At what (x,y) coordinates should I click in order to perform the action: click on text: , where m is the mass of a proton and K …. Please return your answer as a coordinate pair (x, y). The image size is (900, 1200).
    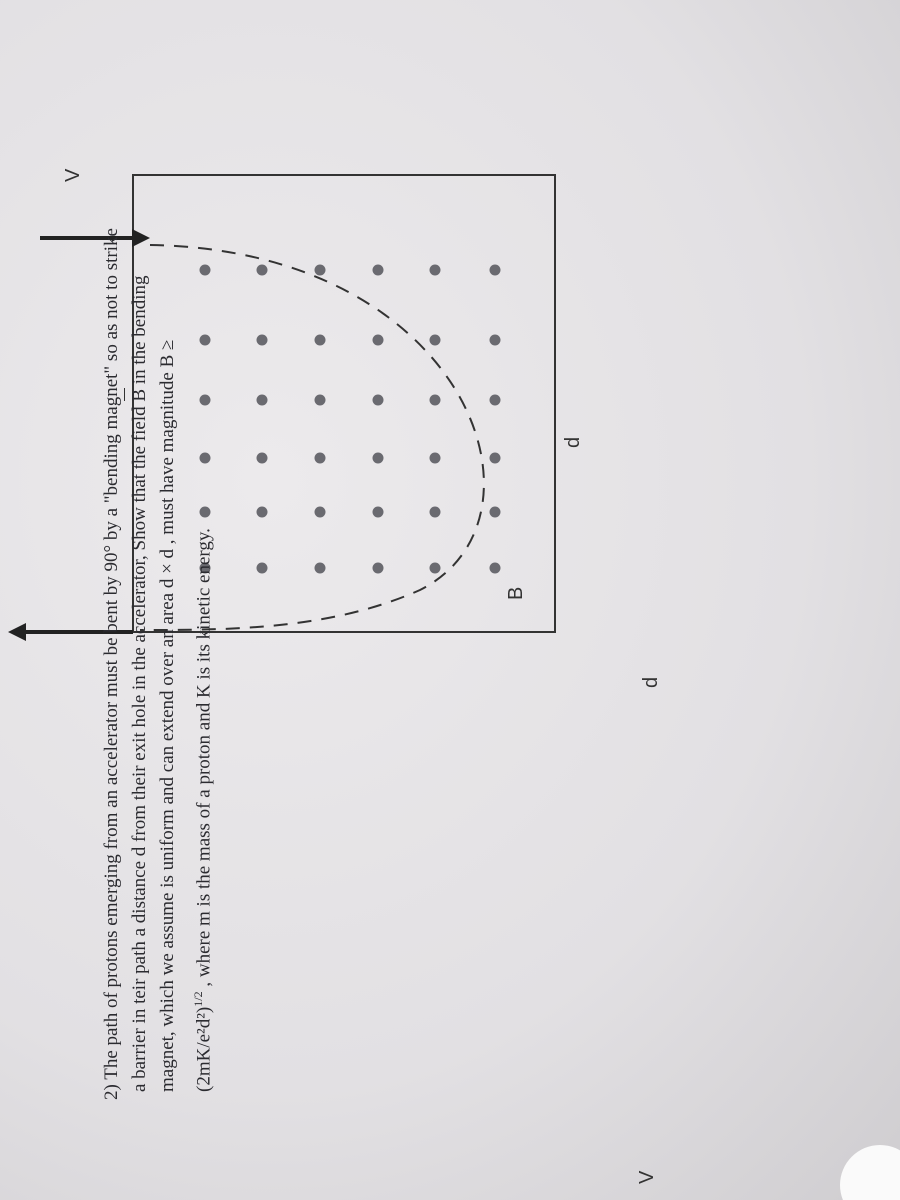
    Looking at the image, I should click on (204, 760).